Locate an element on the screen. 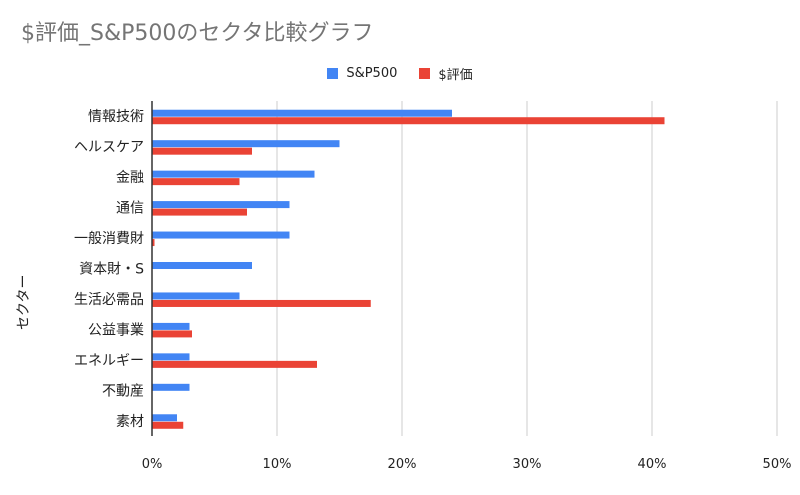 This screenshot has width=800, height=495. legend-swatch-dollar-valuation is located at coordinates (425, 73).